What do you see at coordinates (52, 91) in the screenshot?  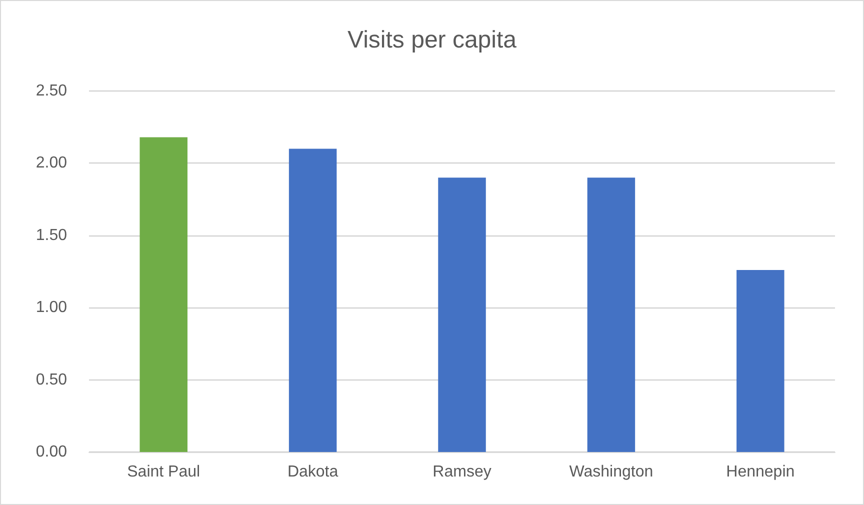 I see `y-tick-label: 2.50` at bounding box center [52, 91].